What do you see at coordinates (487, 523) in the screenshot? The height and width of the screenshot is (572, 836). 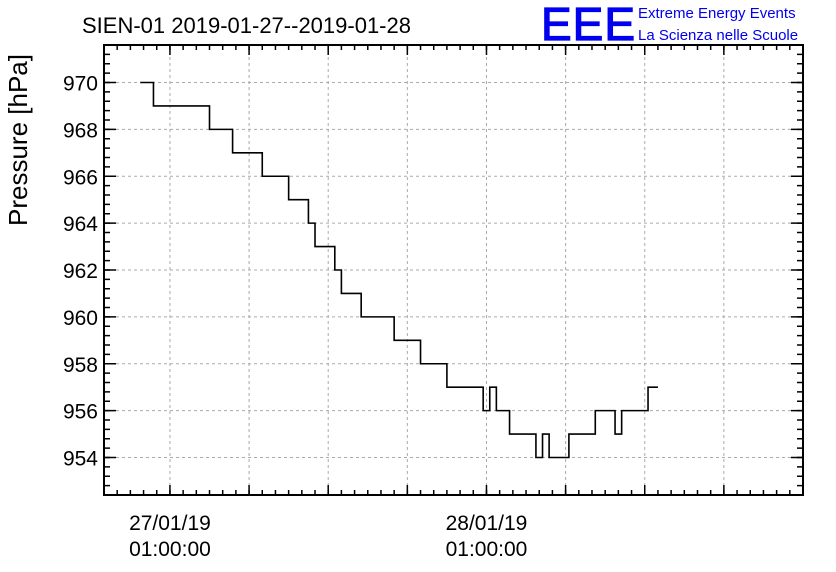 I see `x-tick-label-date: 28/01/19` at bounding box center [487, 523].